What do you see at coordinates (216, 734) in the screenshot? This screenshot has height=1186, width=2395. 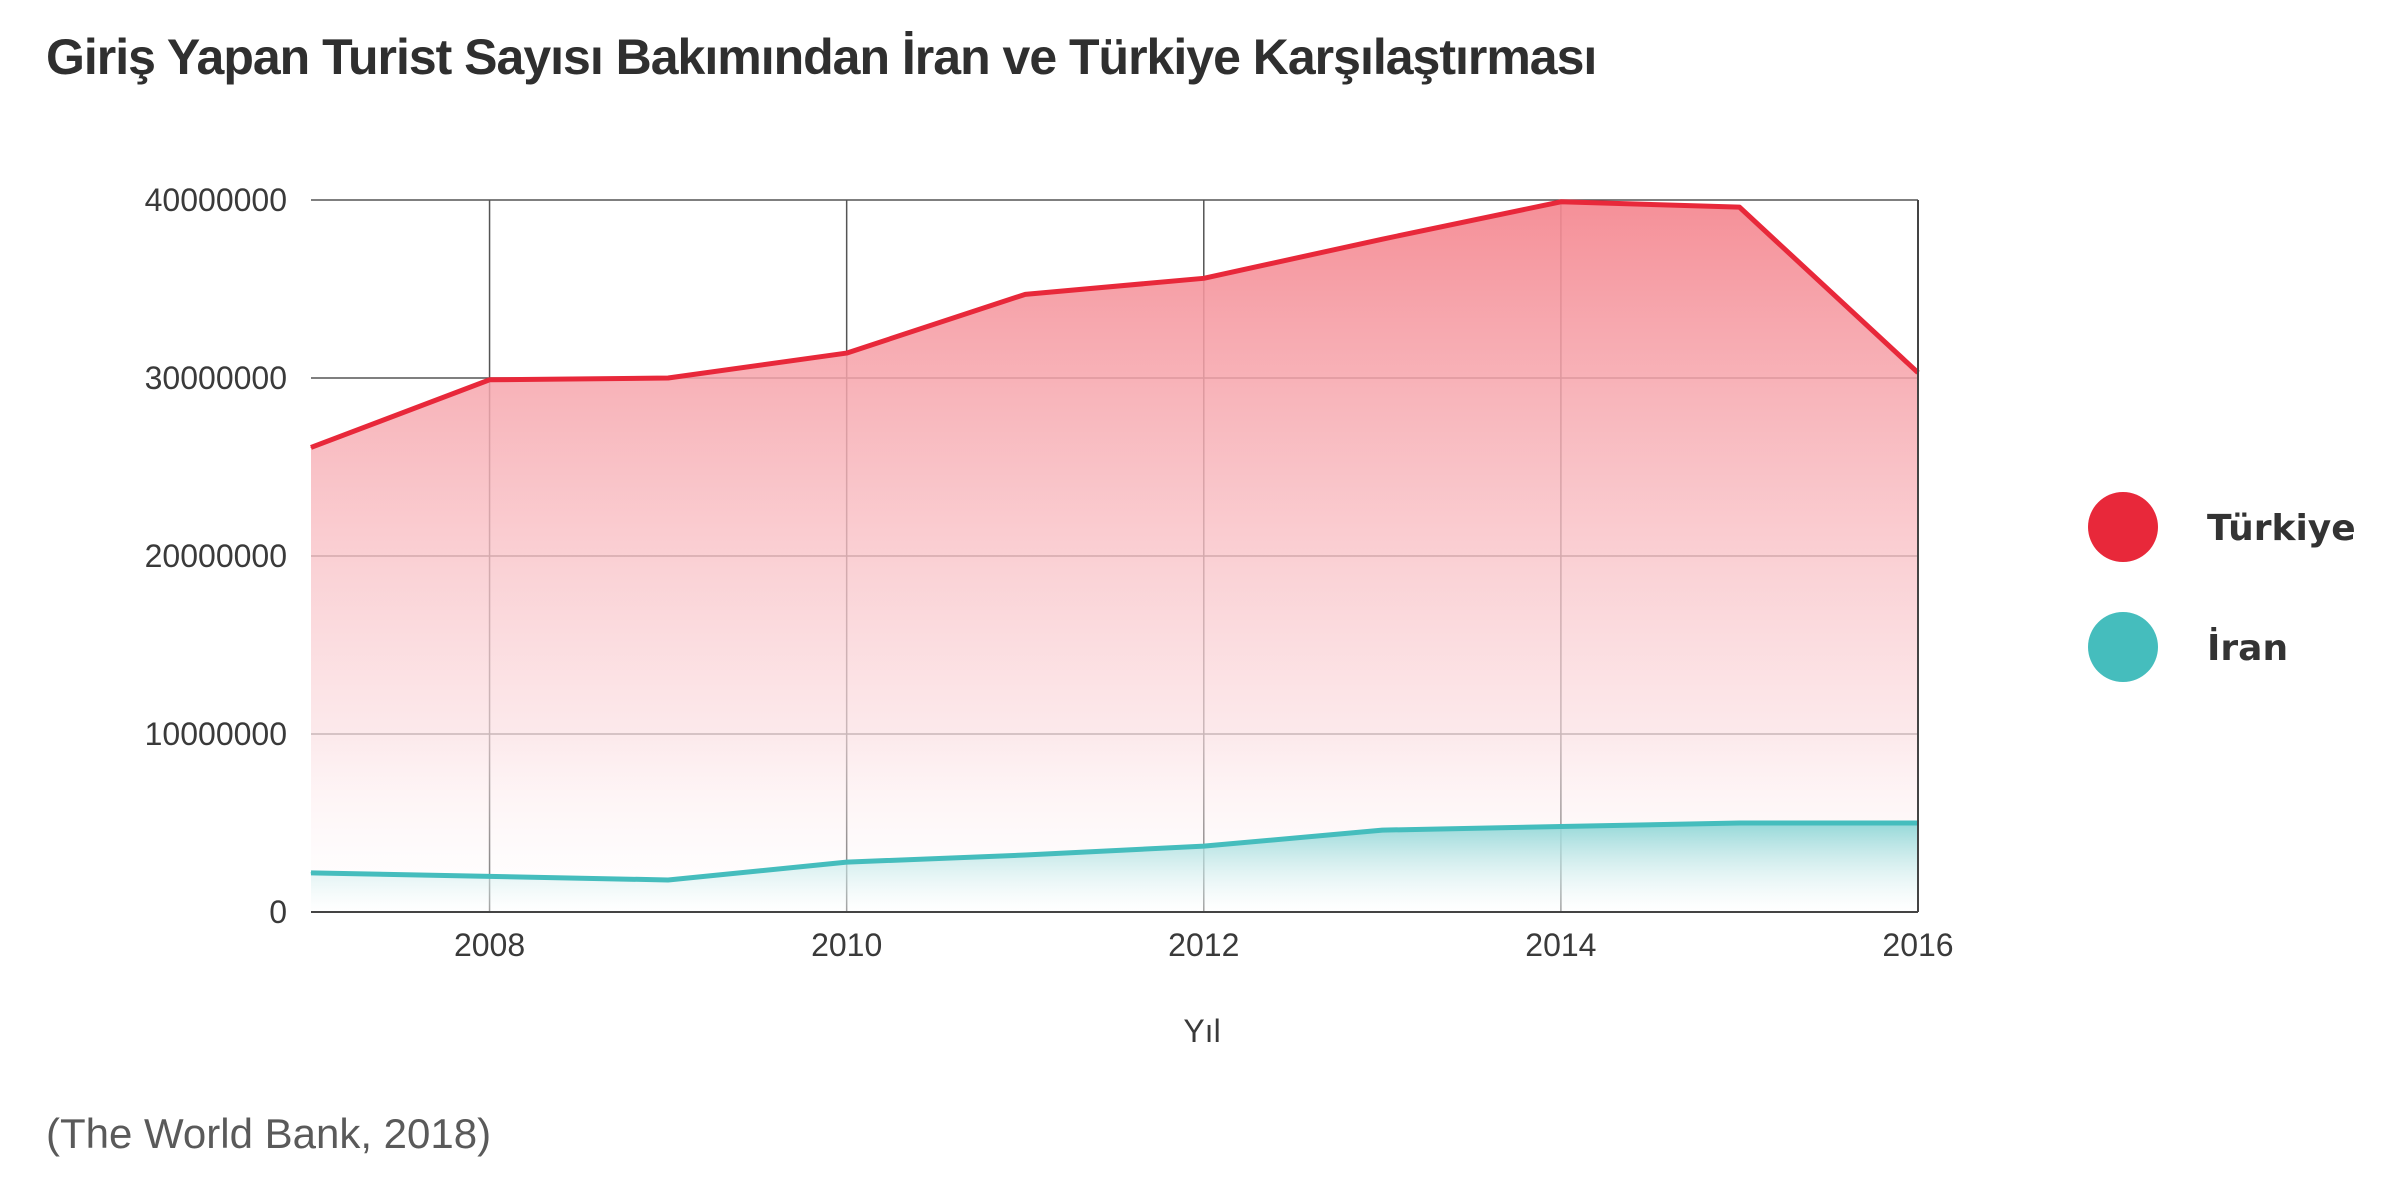 I see `y-tick-label: 10000000` at bounding box center [216, 734].